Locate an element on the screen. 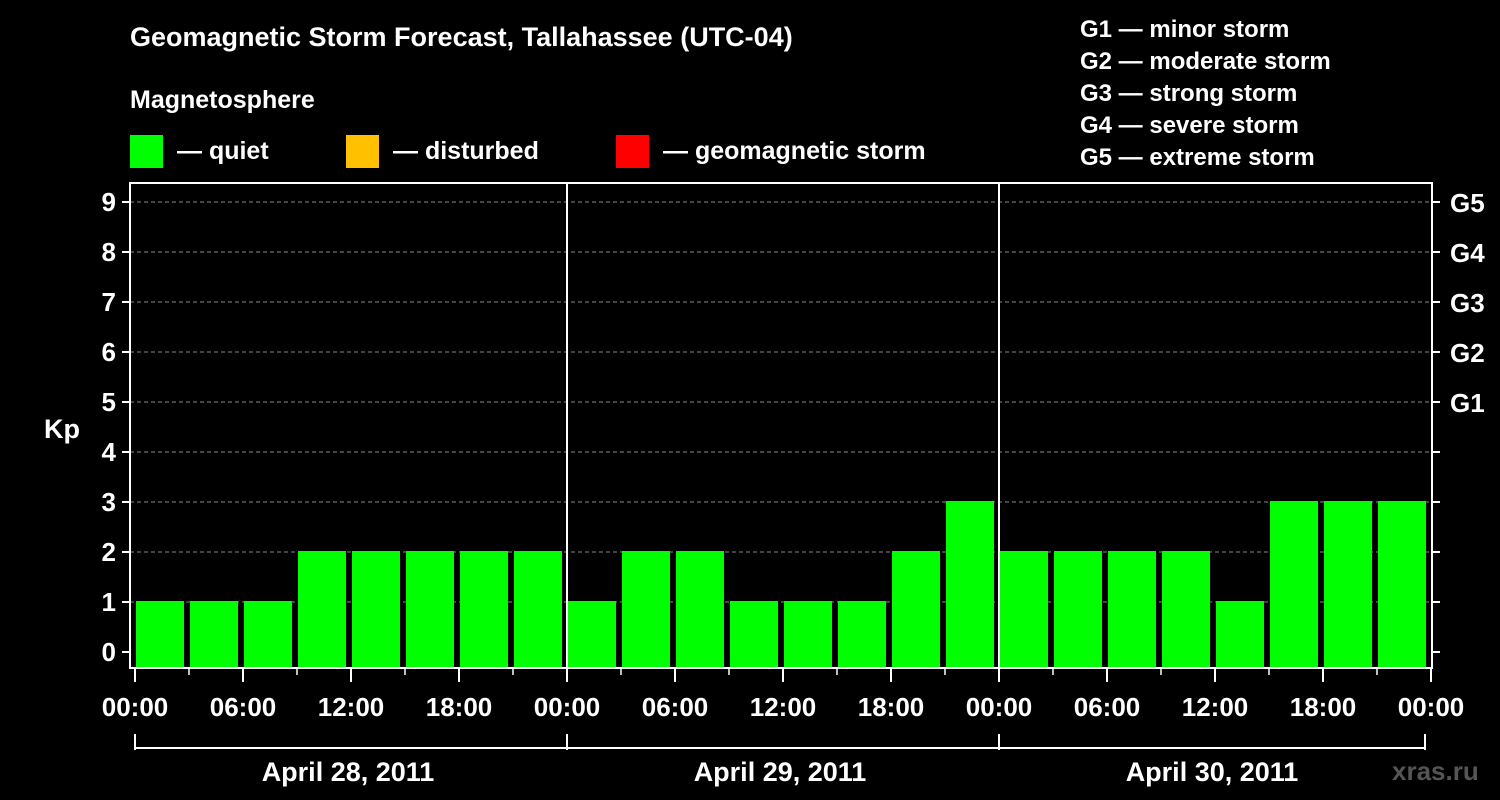  watermark: xras.ru is located at coordinates (1435, 771).